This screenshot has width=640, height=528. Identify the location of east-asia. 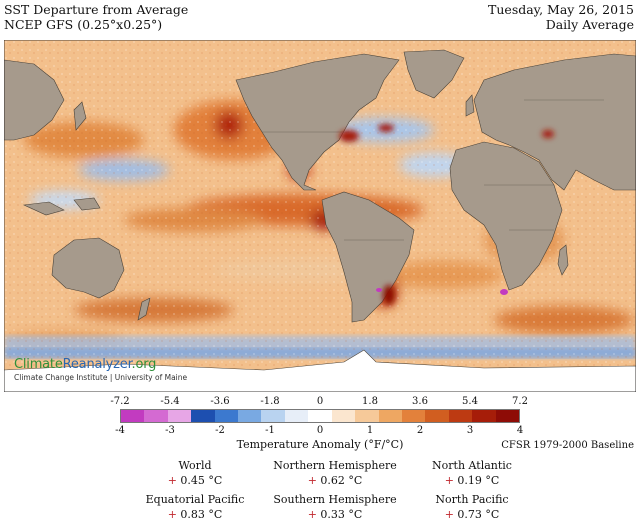
(34, 100).